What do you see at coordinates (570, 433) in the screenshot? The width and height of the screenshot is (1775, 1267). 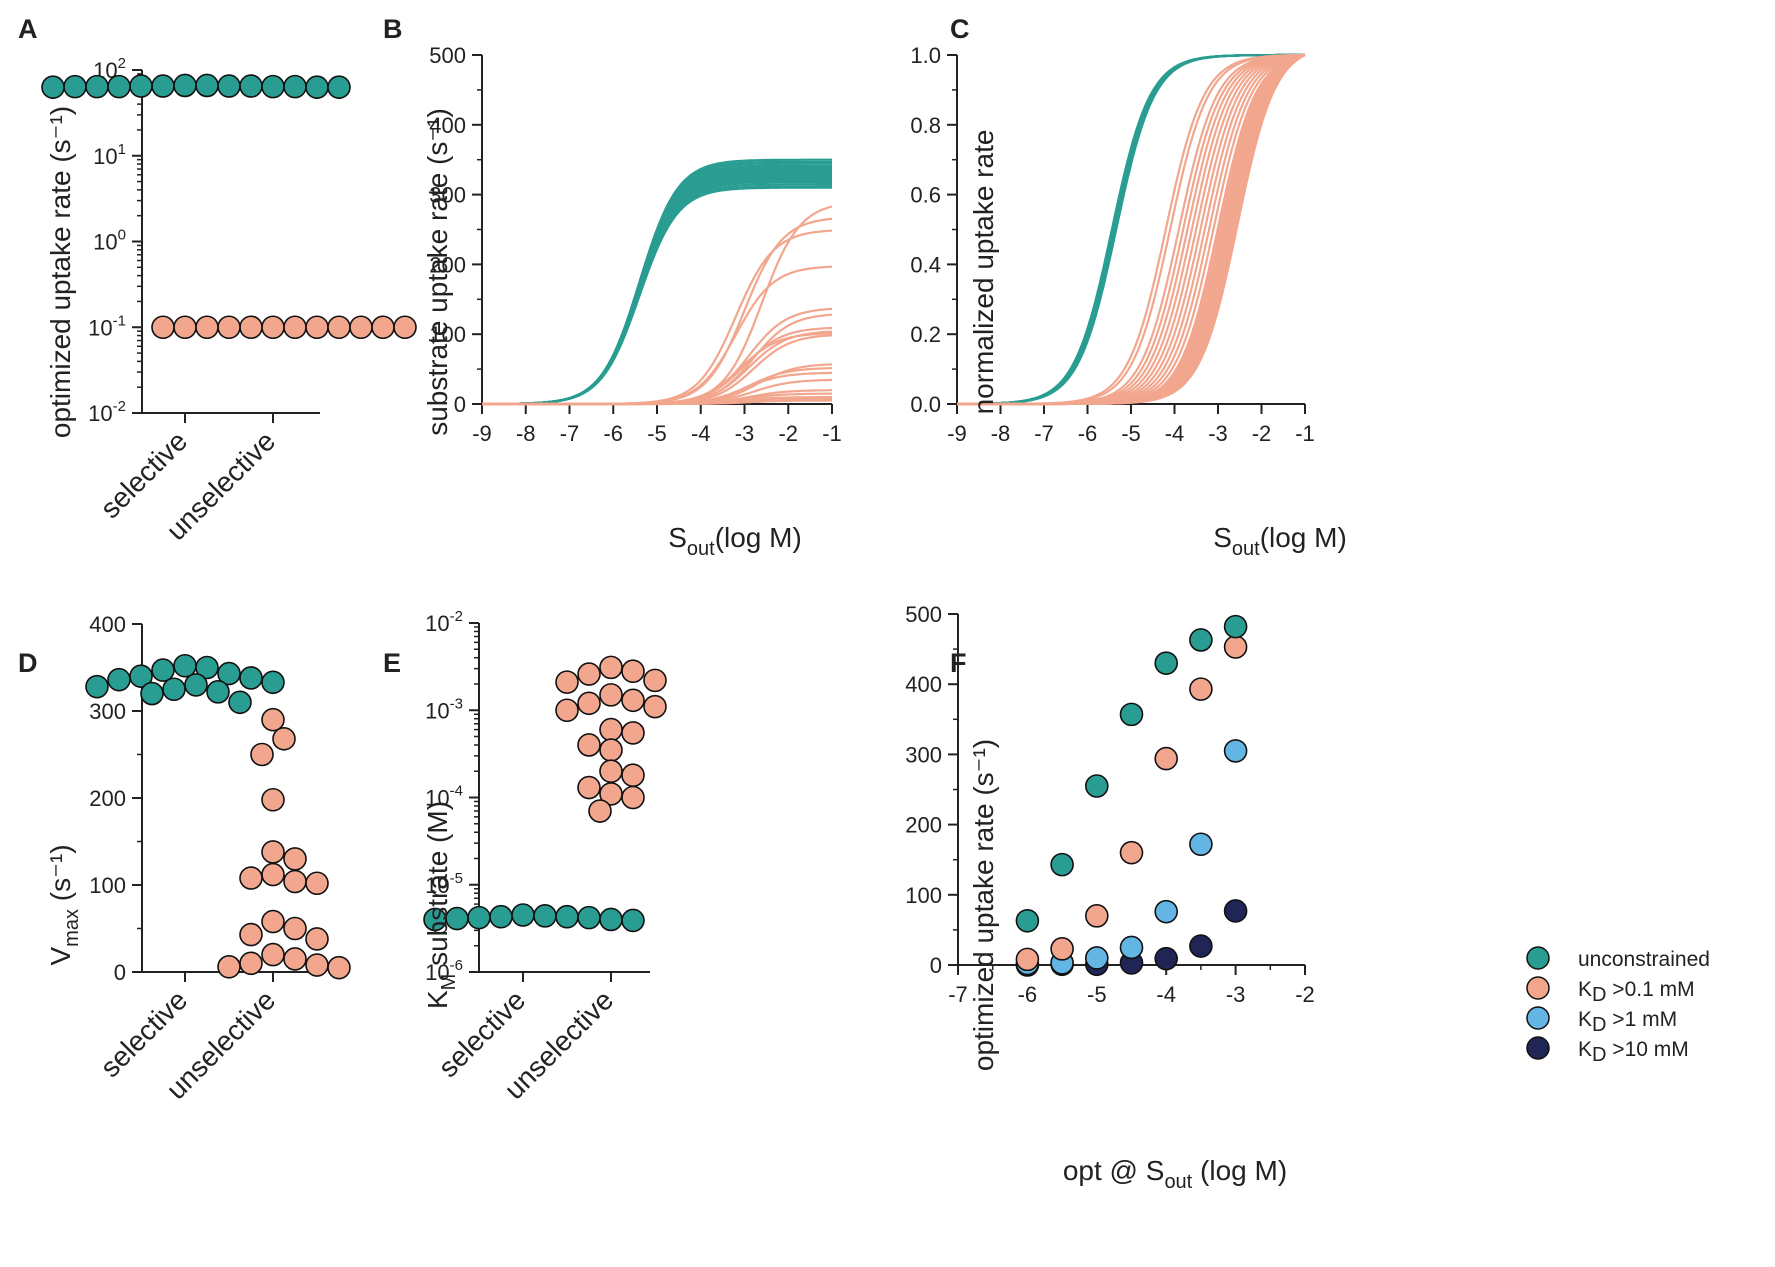 I see `pB-xtick-label: -7` at bounding box center [570, 433].